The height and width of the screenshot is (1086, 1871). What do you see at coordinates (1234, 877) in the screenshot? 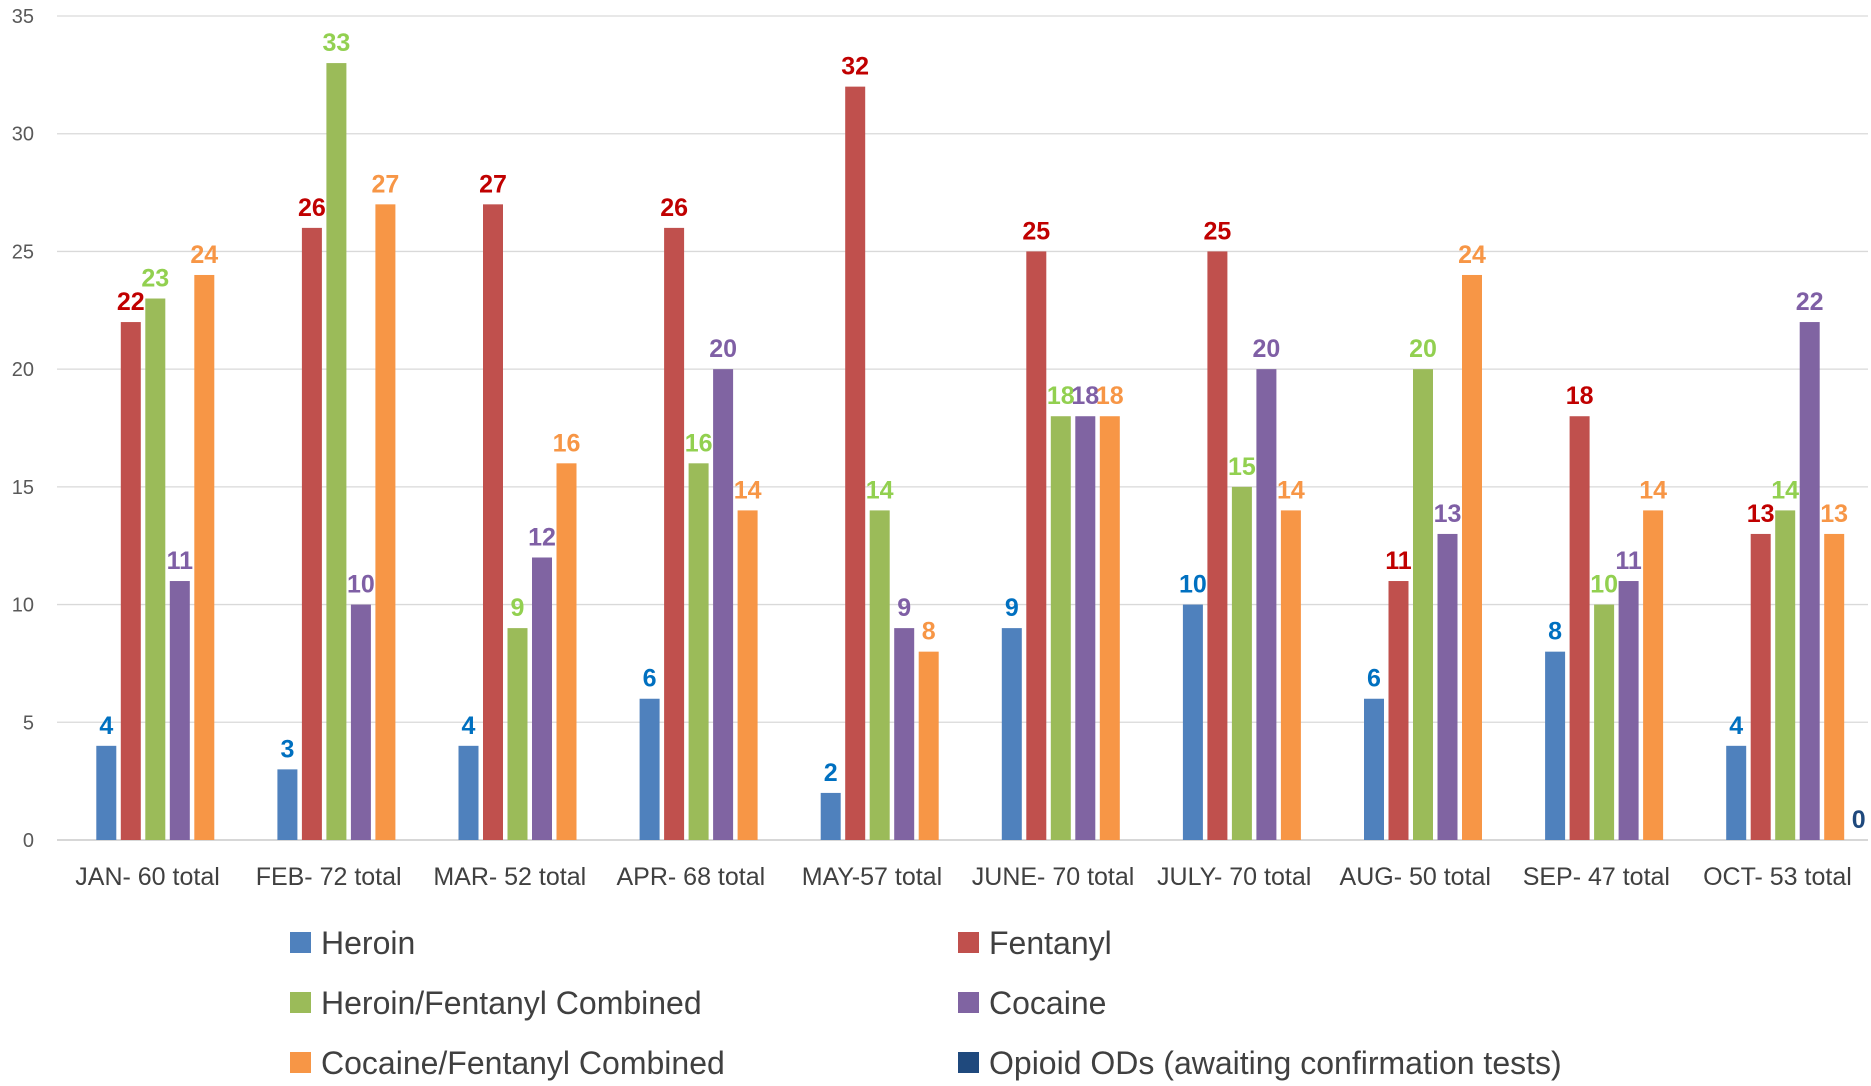
I see `x-tick-label: JULY- 70 total` at bounding box center [1234, 877].